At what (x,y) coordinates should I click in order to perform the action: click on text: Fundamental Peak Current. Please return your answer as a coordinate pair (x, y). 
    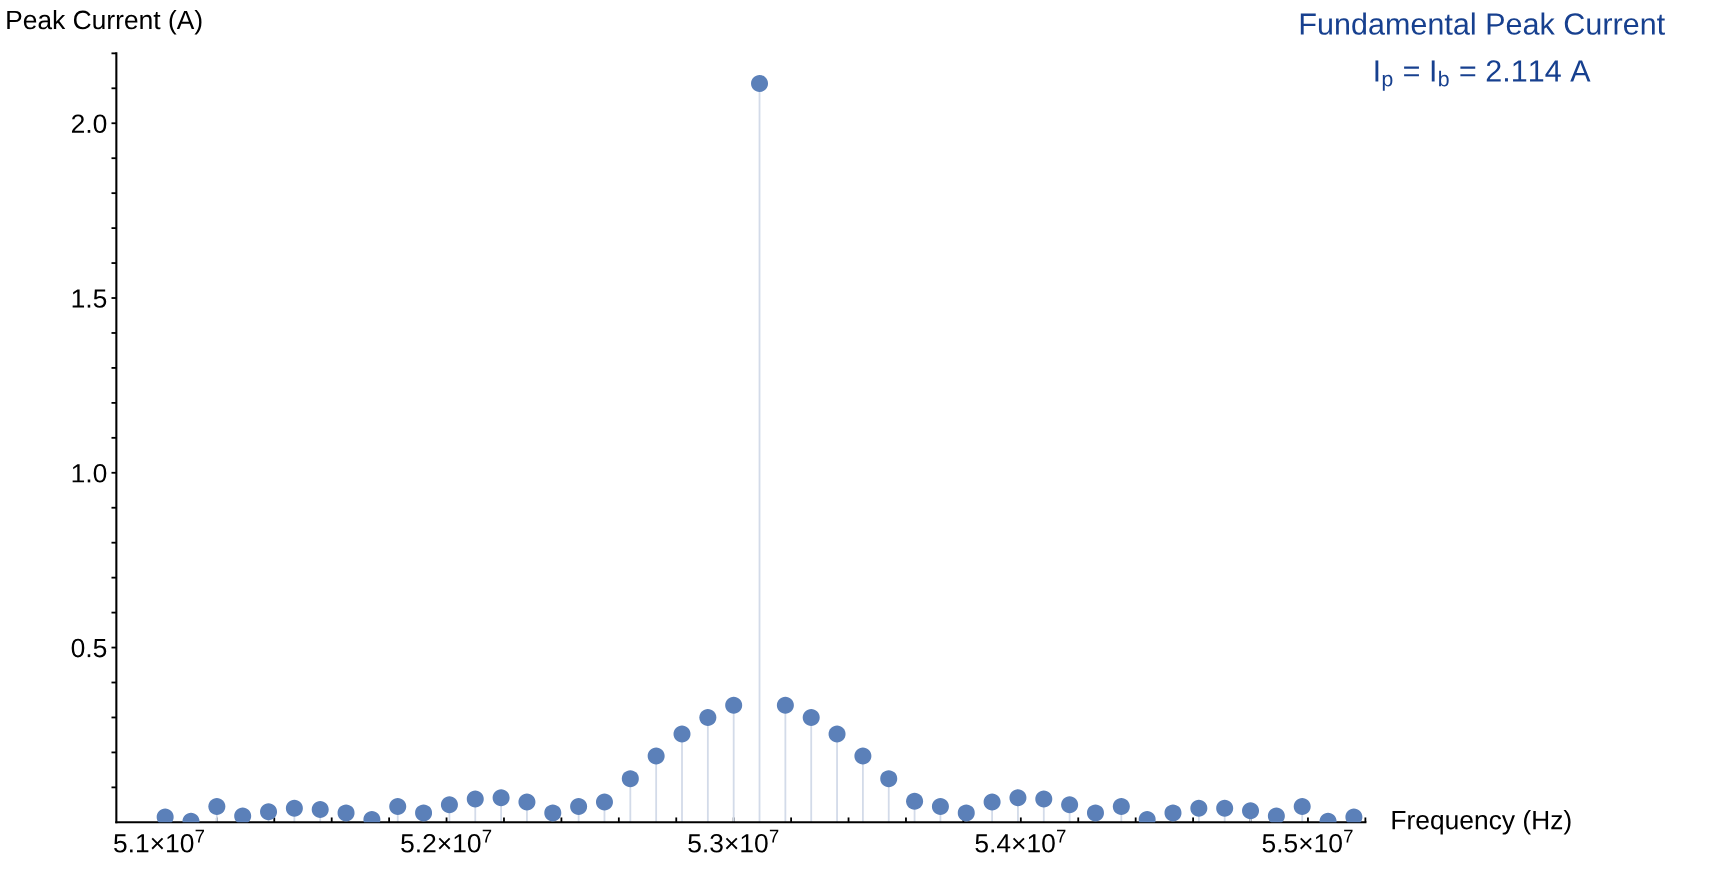
    Looking at the image, I should click on (1482, 23).